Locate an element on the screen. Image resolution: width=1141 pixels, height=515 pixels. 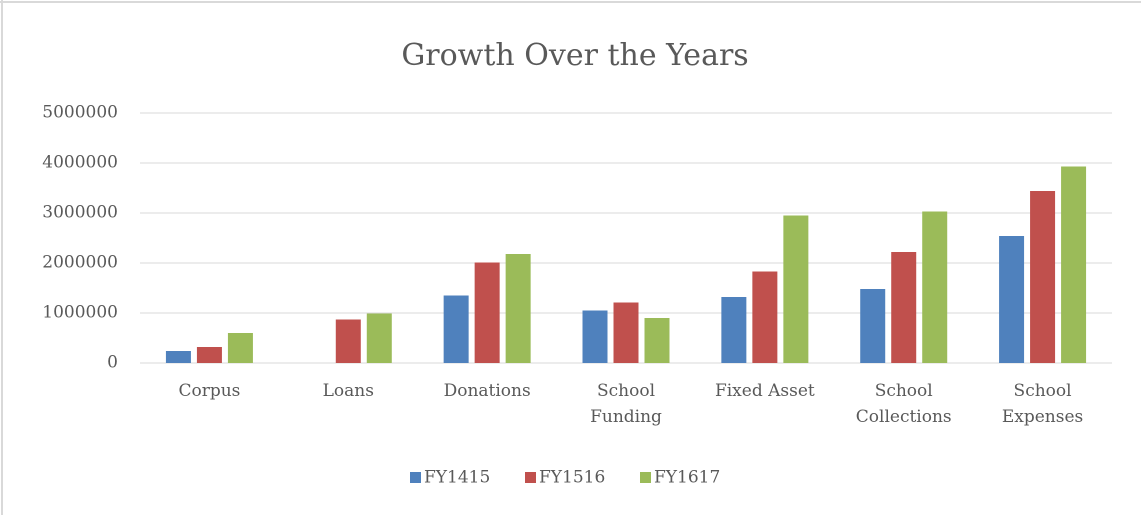
y-tick-label: 2000000 is located at coordinates (80, 263).